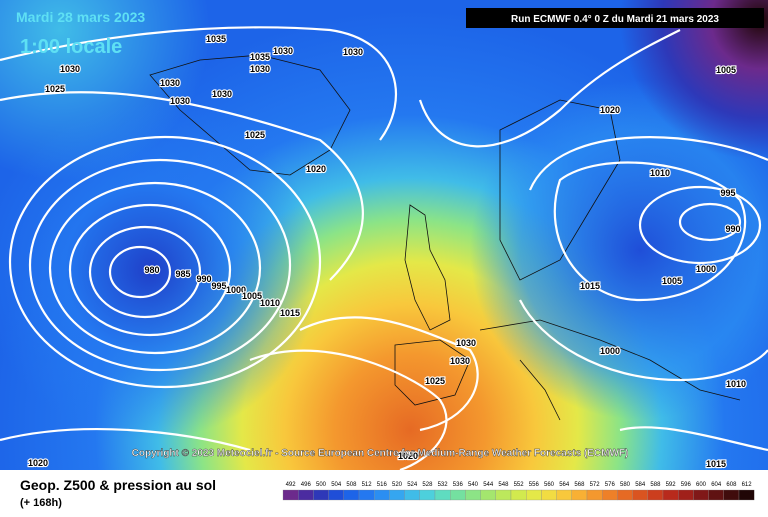 The width and height of the screenshot is (768, 517). Describe the element at coordinates (71, 47) in the screenshot. I see `local-time: 1:00 locale` at that location.